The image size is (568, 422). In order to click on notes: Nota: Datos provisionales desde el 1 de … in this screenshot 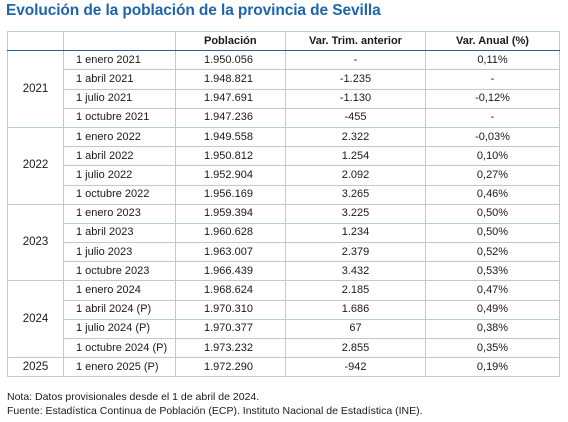, I will do `click(215, 404)`.